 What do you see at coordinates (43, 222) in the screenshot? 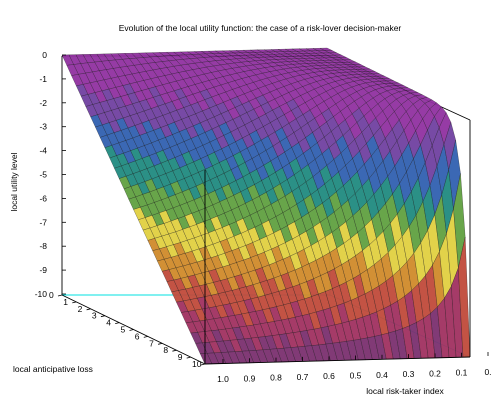
I see `z-tick-label: -7` at bounding box center [43, 222].